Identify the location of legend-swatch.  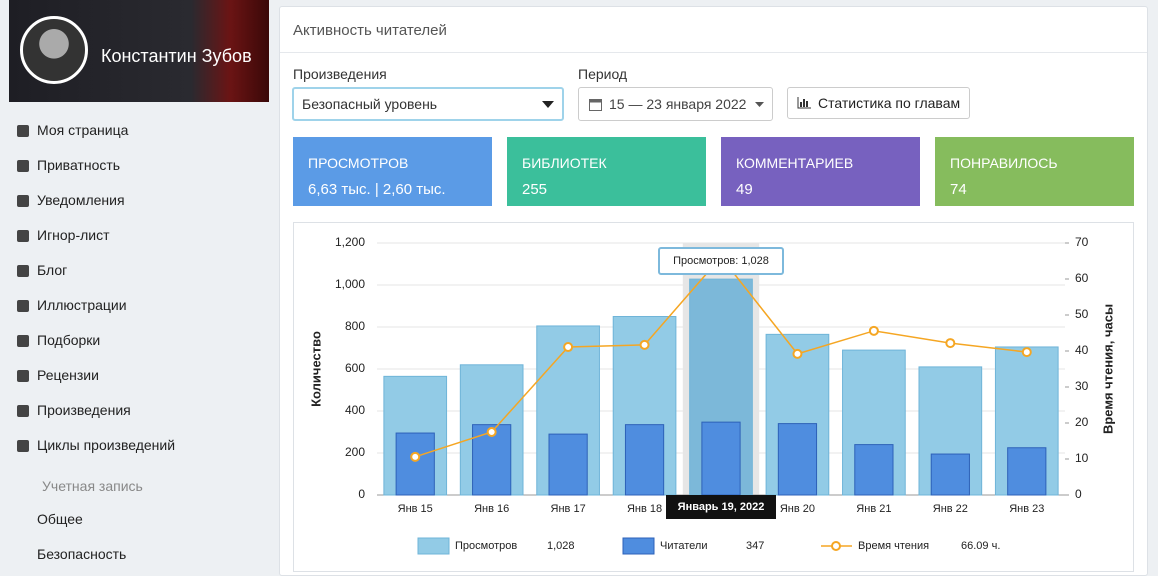
(433, 546).